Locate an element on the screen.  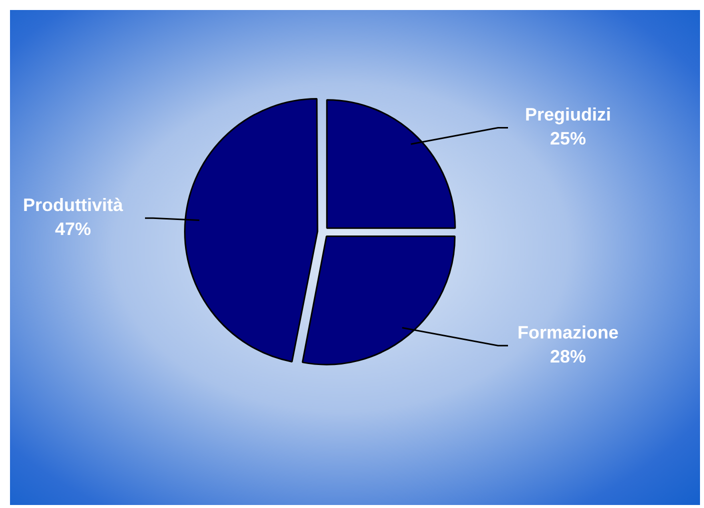
slice-label: Pregiudizi is located at coordinates (568, 114).